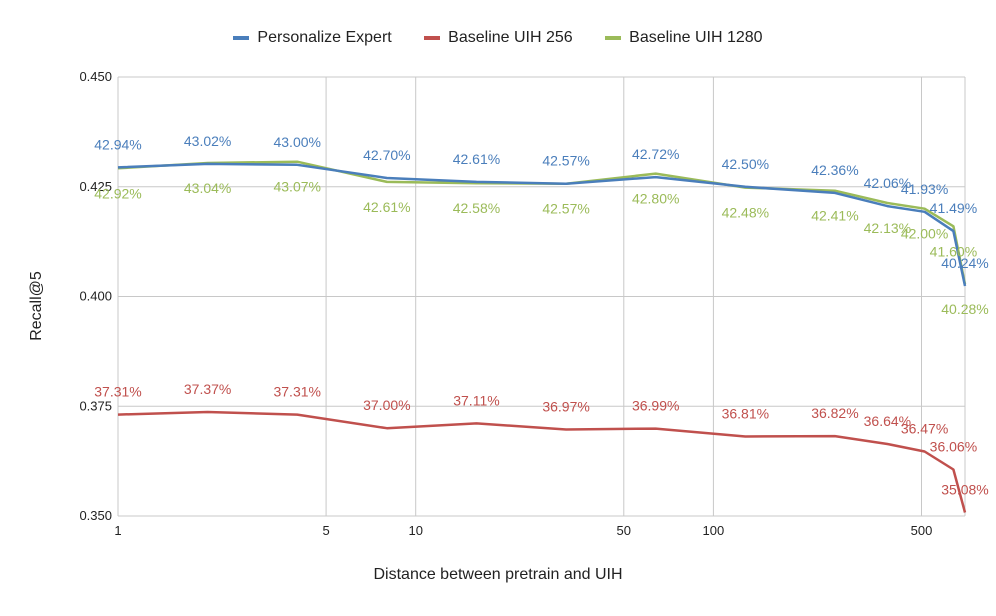  What do you see at coordinates (207, 389) in the screenshot?
I see `data-label: 37.37%` at bounding box center [207, 389].